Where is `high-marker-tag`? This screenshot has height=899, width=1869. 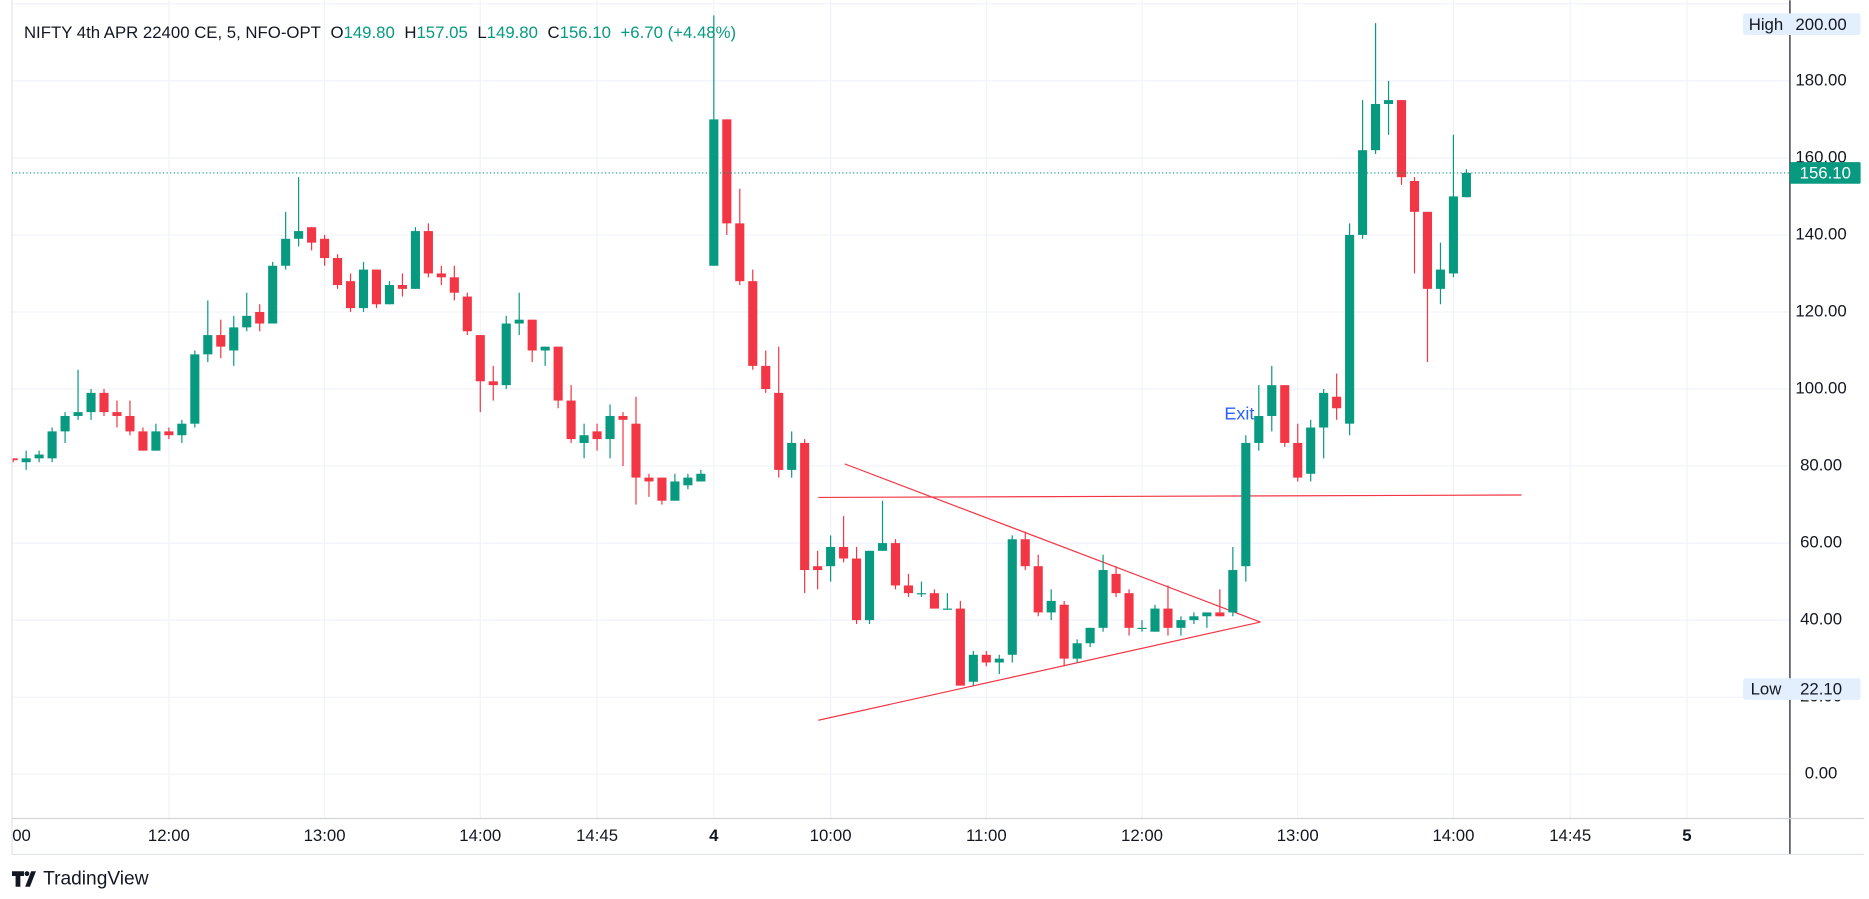 high-marker-tag is located at coordinates (1802, 24).